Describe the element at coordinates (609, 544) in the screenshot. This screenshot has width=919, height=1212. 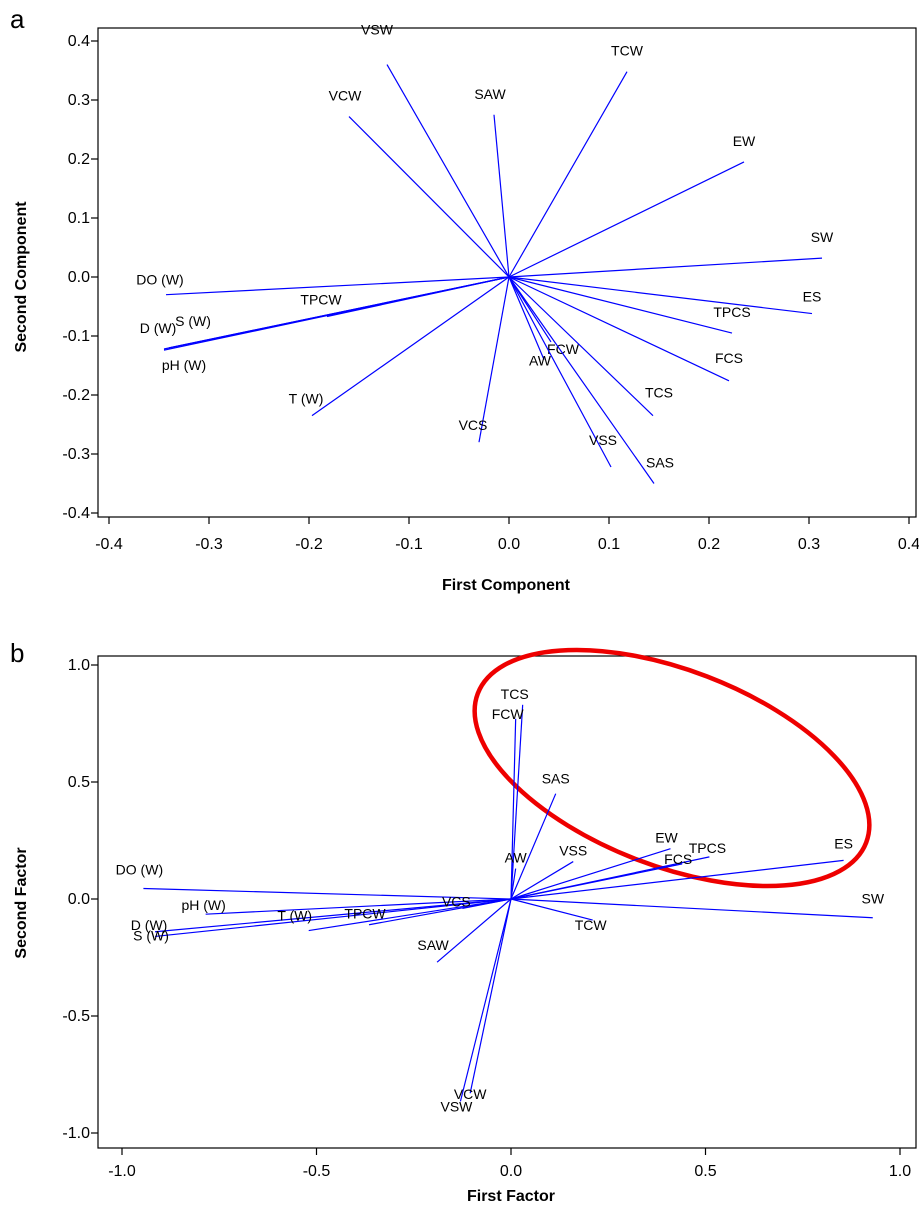
I see `x-tick-label-a-5: 0.1` at that location.